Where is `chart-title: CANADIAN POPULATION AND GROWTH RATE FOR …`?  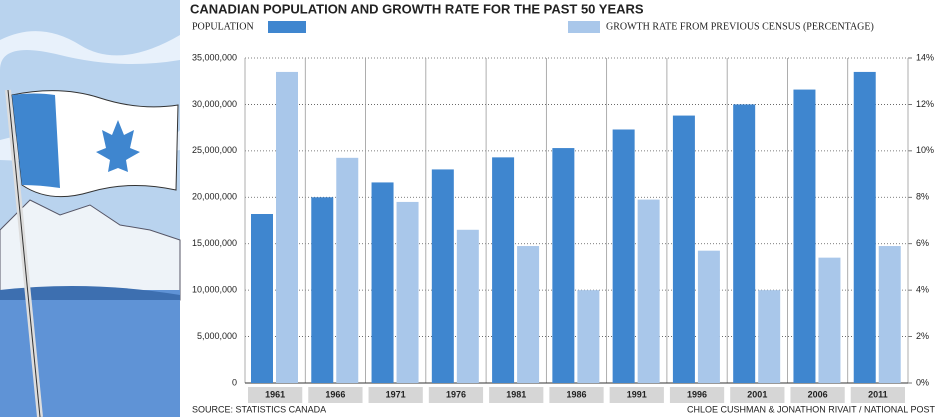
chart-title: CANADIAN POPULATION AND GROWTH RATE FOR … is located at coordinates (417, 8).